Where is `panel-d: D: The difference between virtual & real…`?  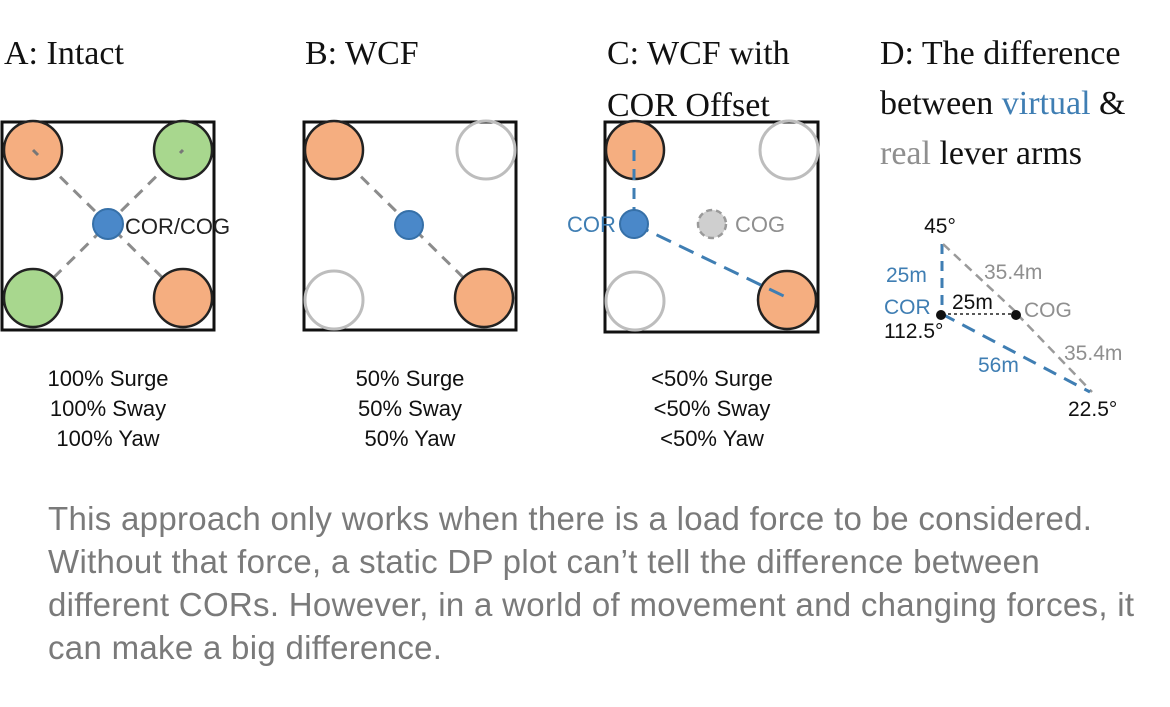 panel-d: D: The difference between virtual & real… is located at coordinates (1003, 228).